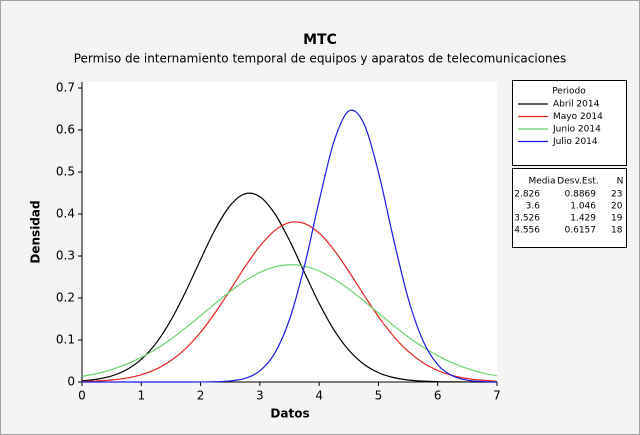  What do you see at coordinates (576, 130) in the screenshot?
I see `legend-label: Junio 2014` at bounding box center [576, 130].